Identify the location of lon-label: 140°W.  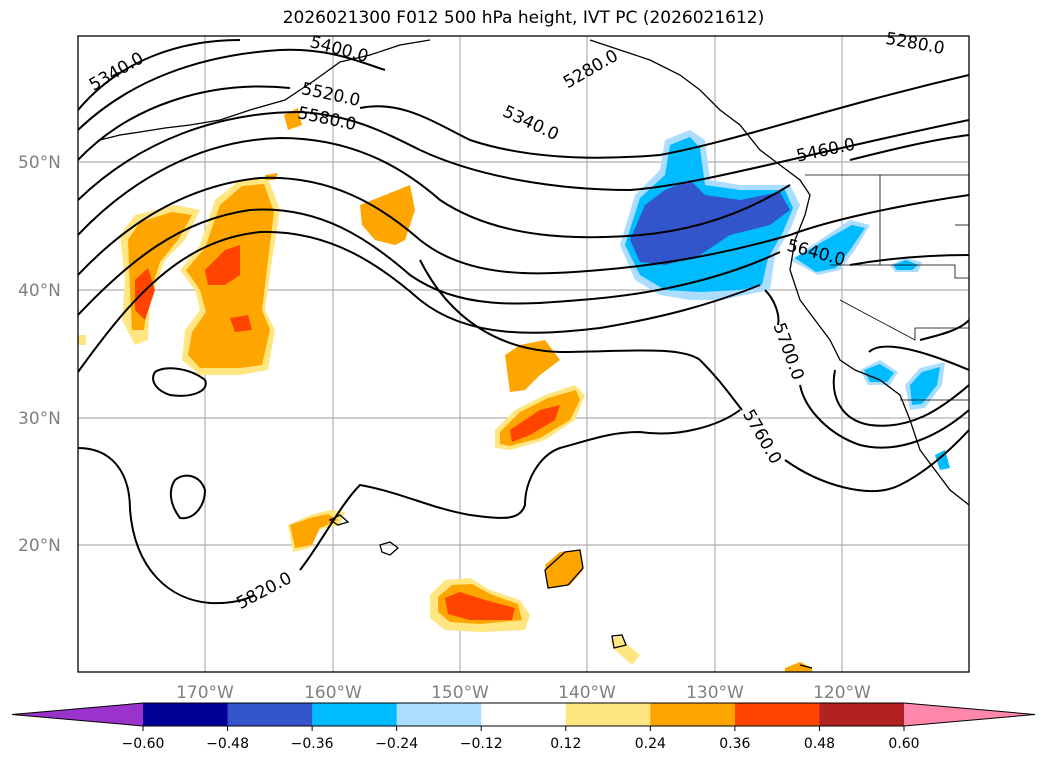
(587, 693).